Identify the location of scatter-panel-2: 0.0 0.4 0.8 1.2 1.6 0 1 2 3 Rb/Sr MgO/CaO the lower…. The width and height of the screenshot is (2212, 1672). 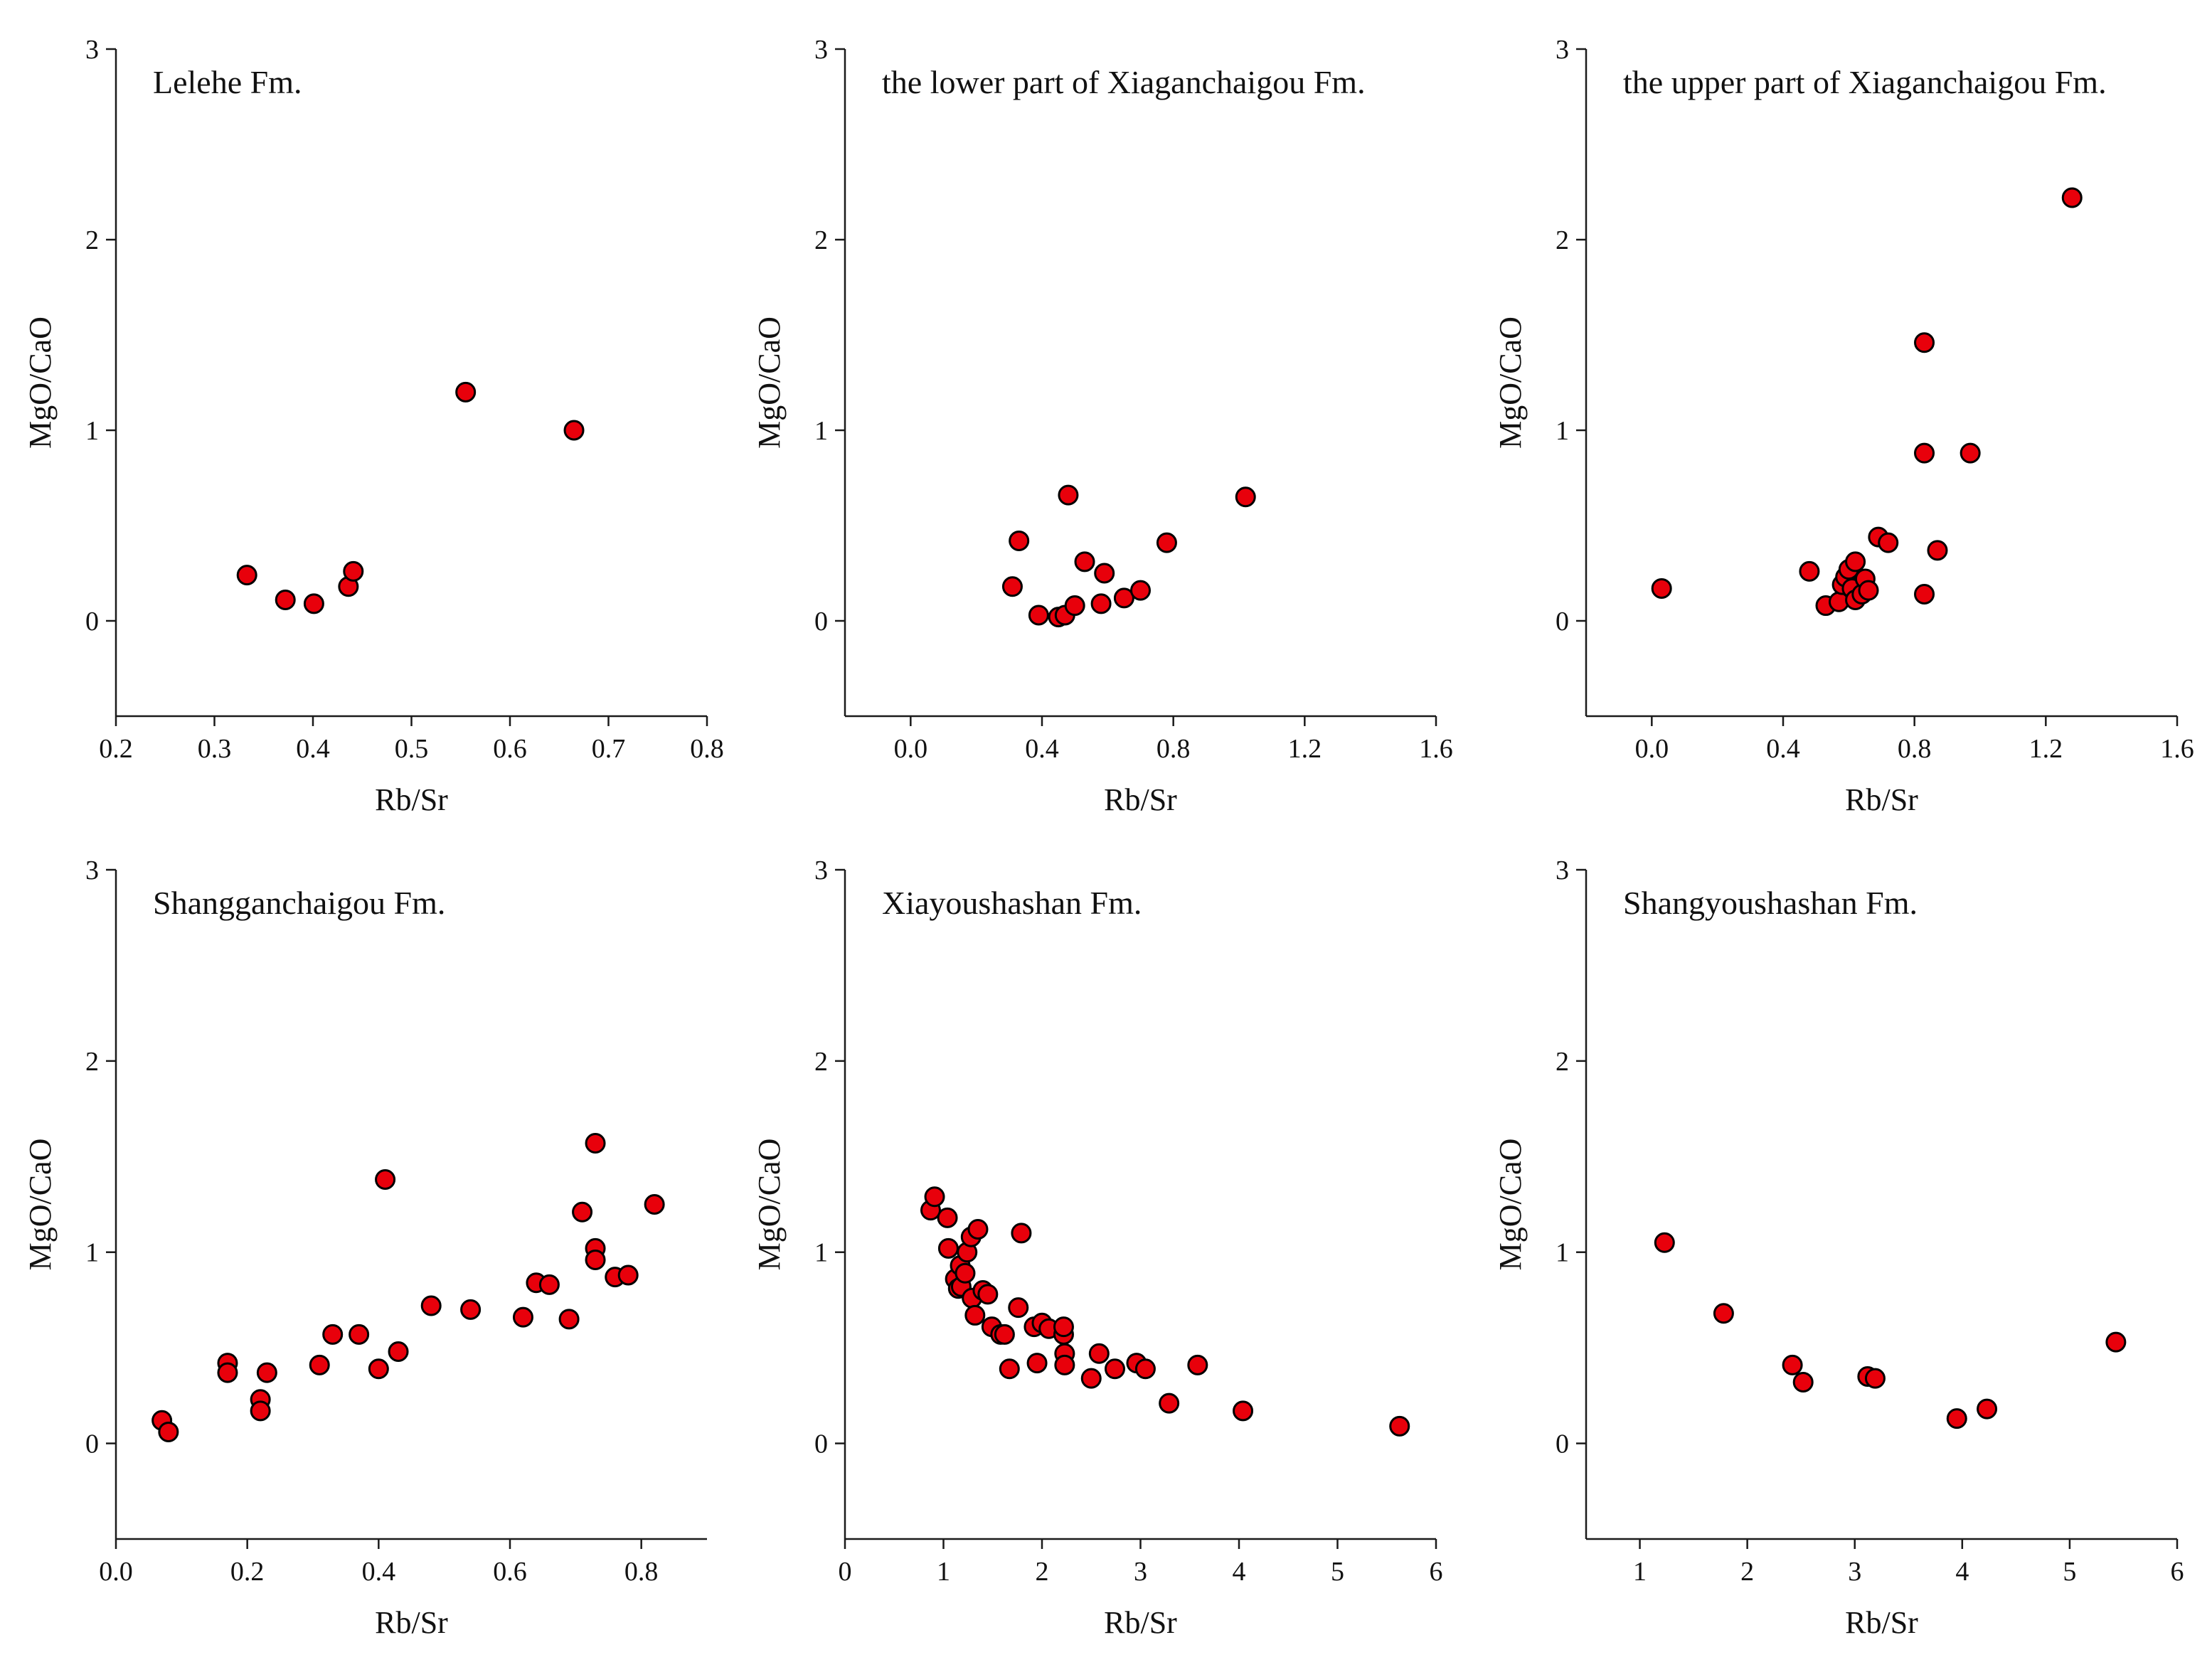
(1102, 426).